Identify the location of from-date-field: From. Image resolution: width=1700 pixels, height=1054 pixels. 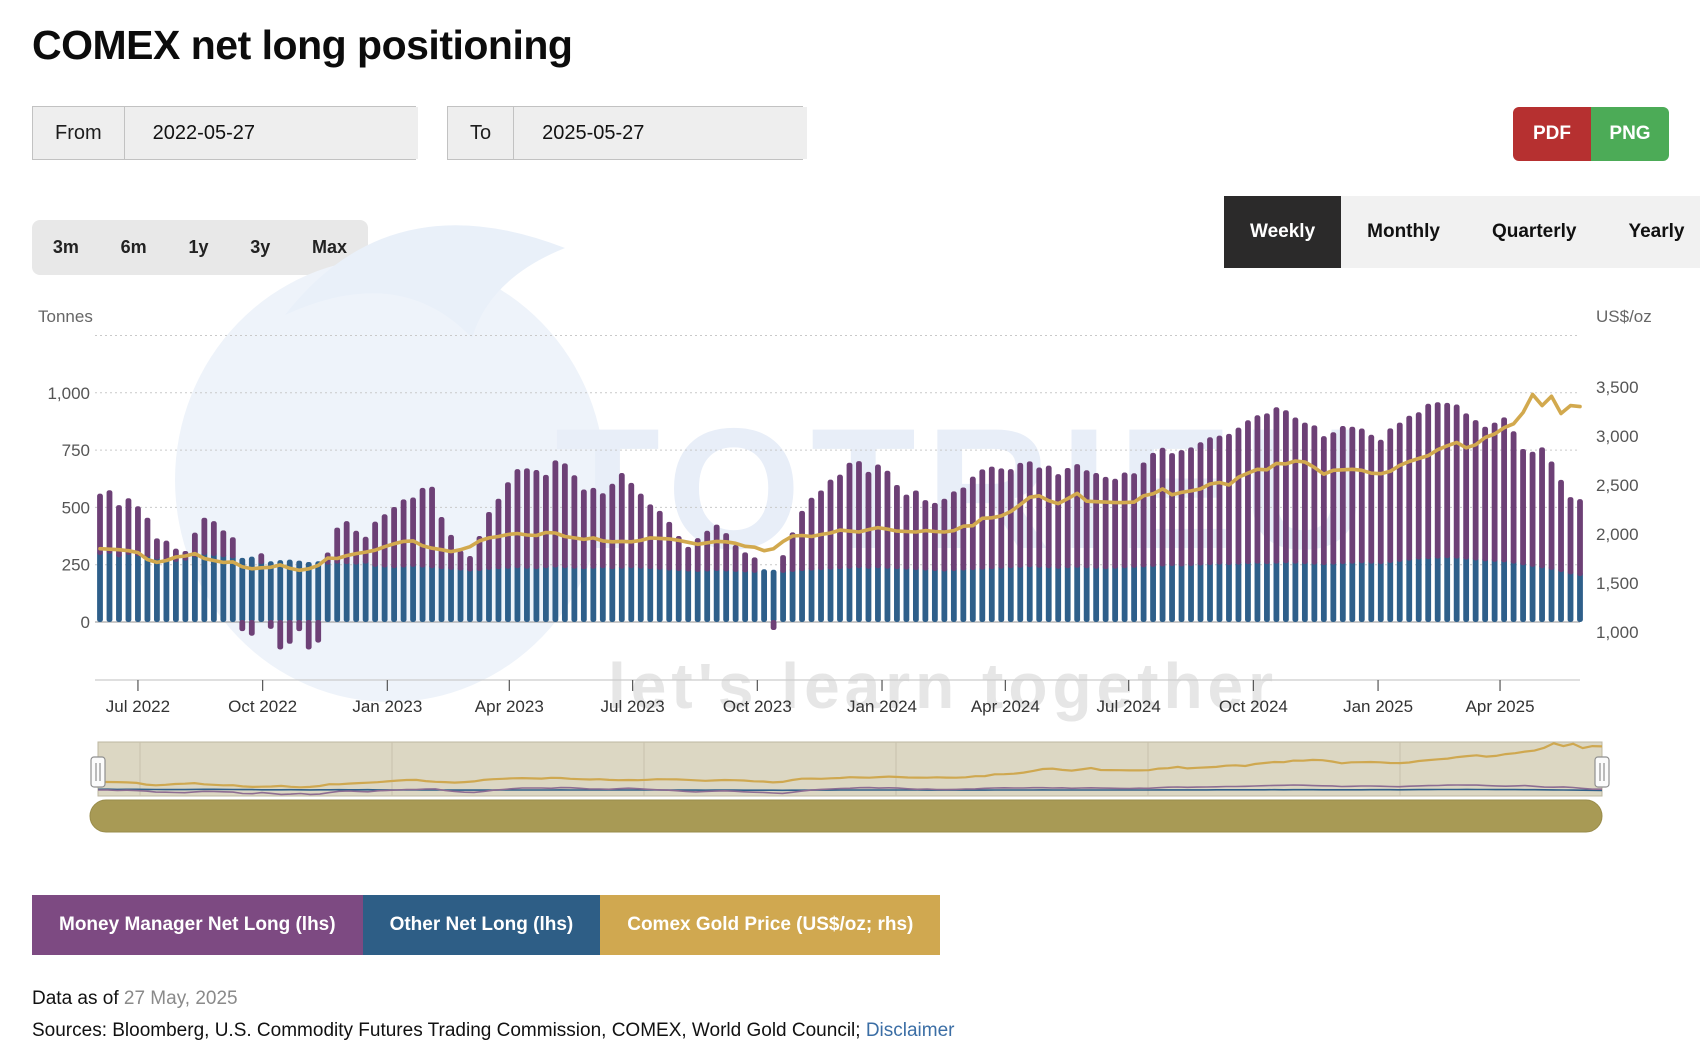
(225, 133).